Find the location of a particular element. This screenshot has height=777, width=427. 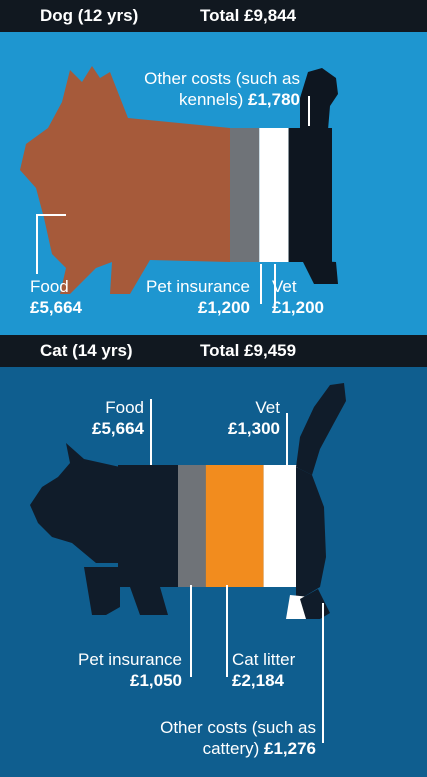

cat-insurance-label: Pet insurance £1,050 is located at coordinates (130, 670).